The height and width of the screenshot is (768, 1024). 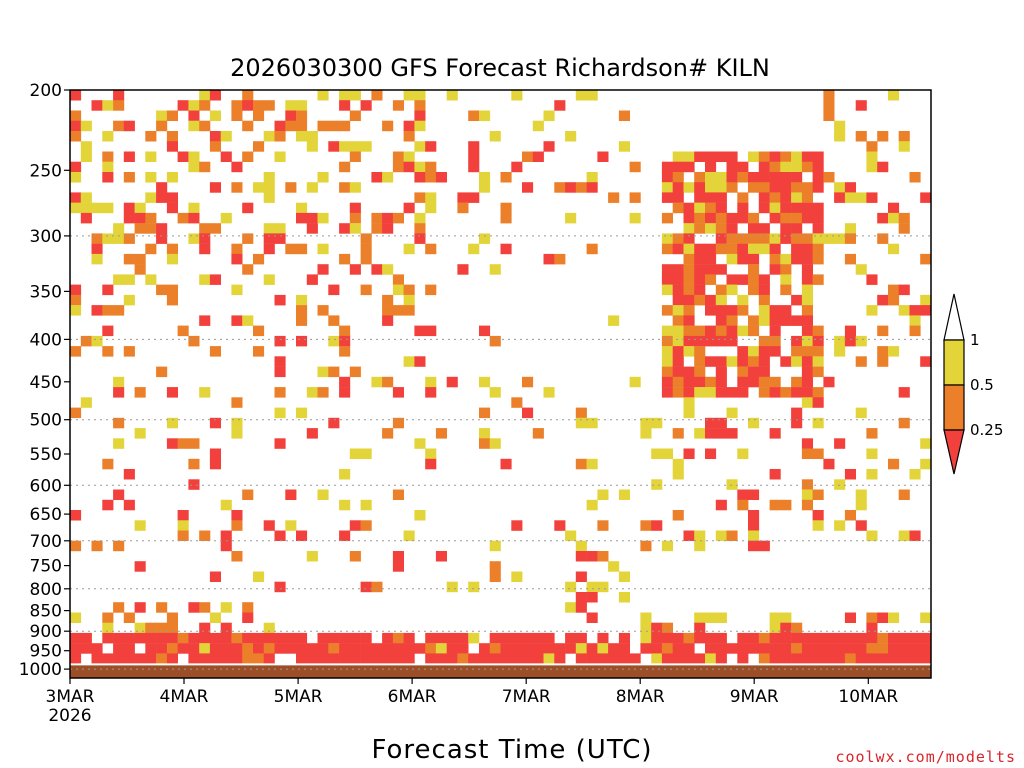 What do you see at coordinates (46, 91) in the screenshot?
I see `y-tick-label: 200` at bounding box center [46, 91].